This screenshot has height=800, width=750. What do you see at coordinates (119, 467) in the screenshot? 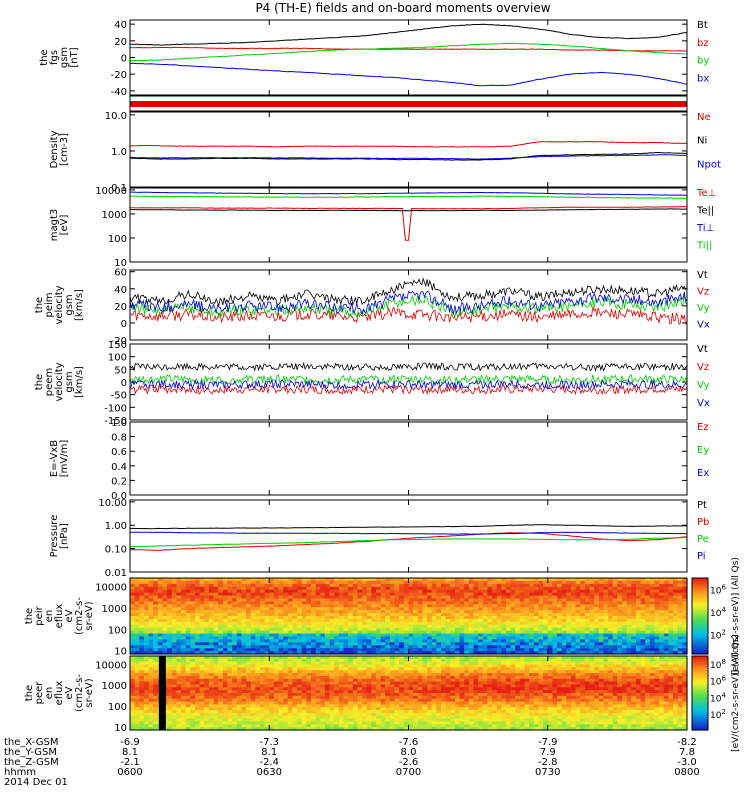
I see `ytick-label: 0.4` at bounding box center [119, 467].